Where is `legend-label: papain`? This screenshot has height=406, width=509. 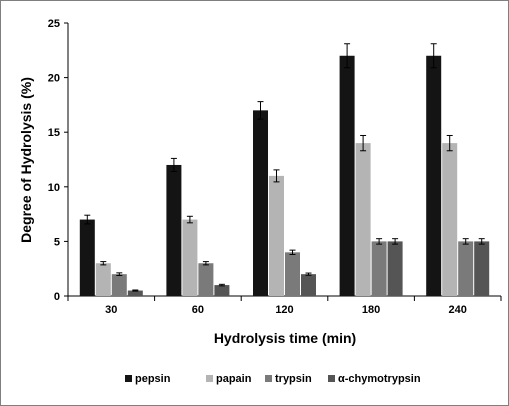
legend-label: papain is located at coordinates (234, 379).